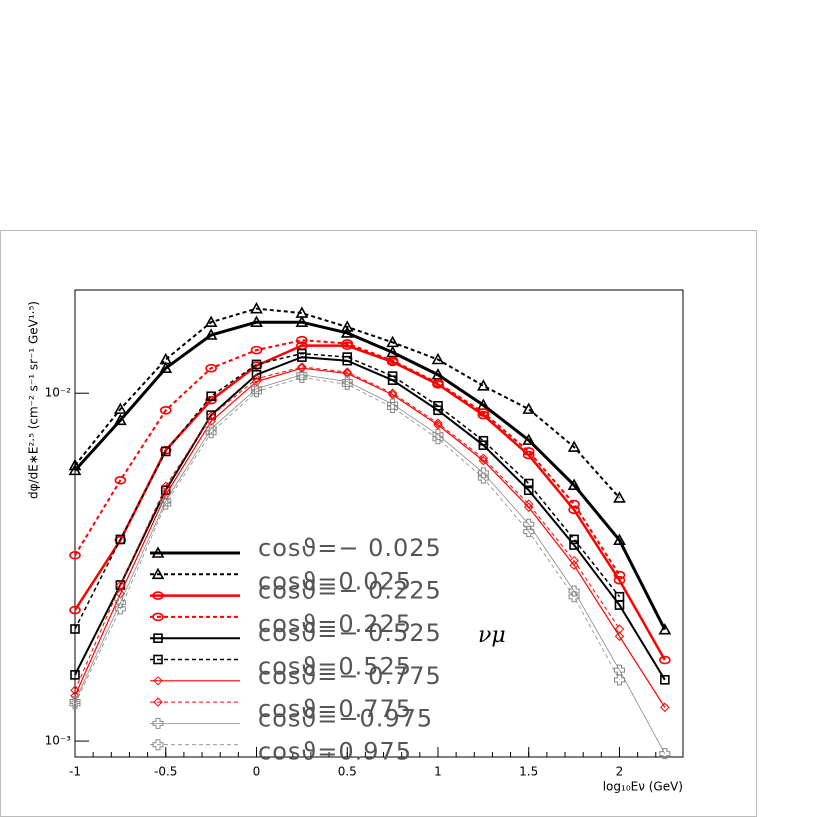 The image size is (817, 817). I want to click on legend-label: cosϑ=0.775, so click(335, 709).